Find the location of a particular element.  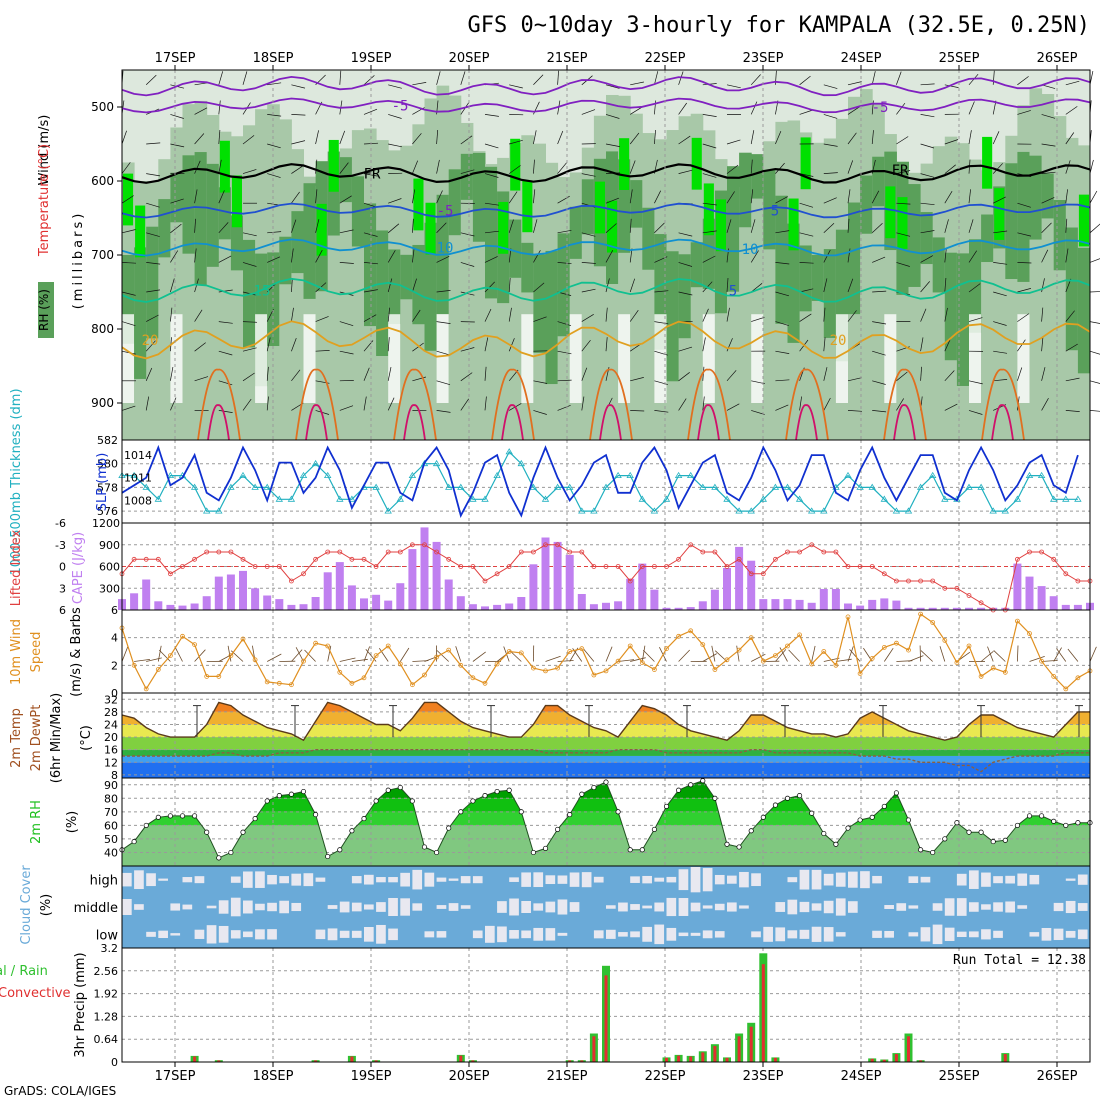

slp-tick-label: 1014 is located at coordinates (138, 455).